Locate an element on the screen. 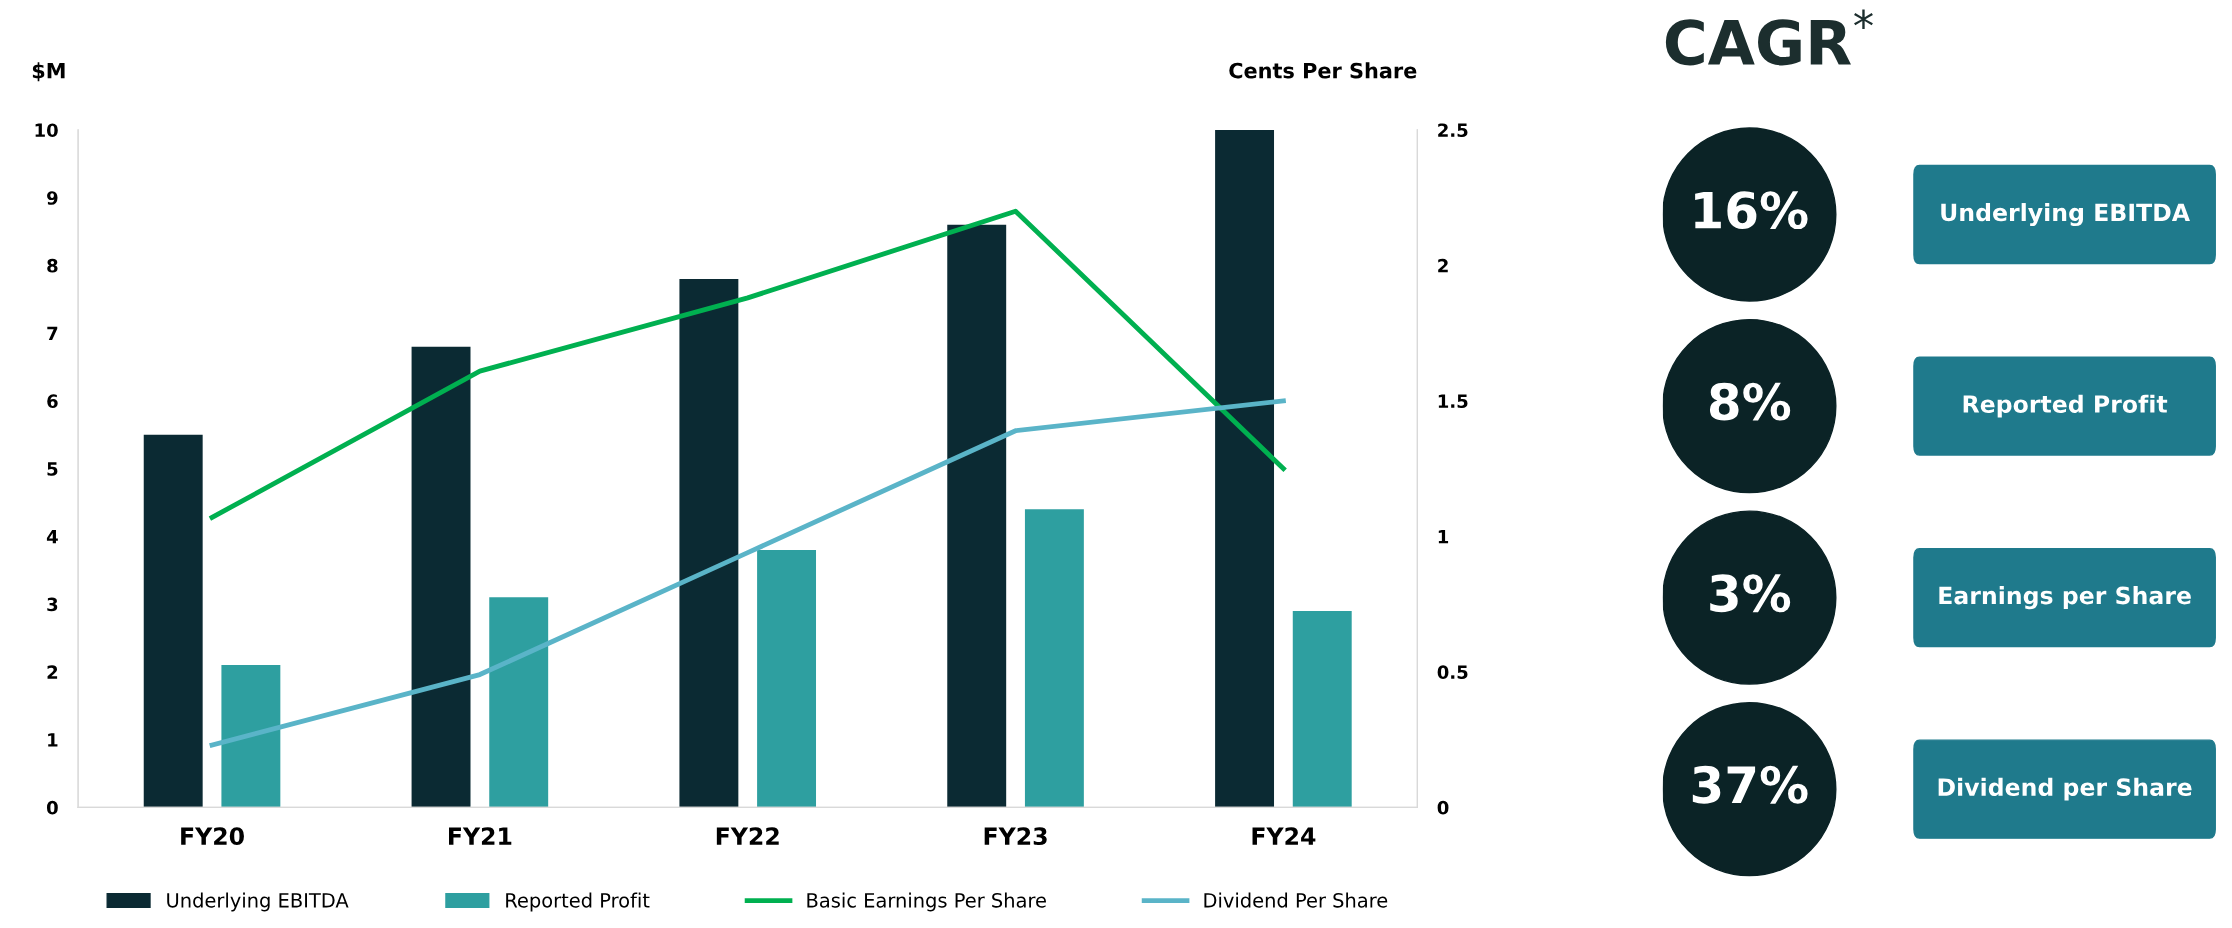  y-tick-label: 7 is located at coordinates (52, 333).